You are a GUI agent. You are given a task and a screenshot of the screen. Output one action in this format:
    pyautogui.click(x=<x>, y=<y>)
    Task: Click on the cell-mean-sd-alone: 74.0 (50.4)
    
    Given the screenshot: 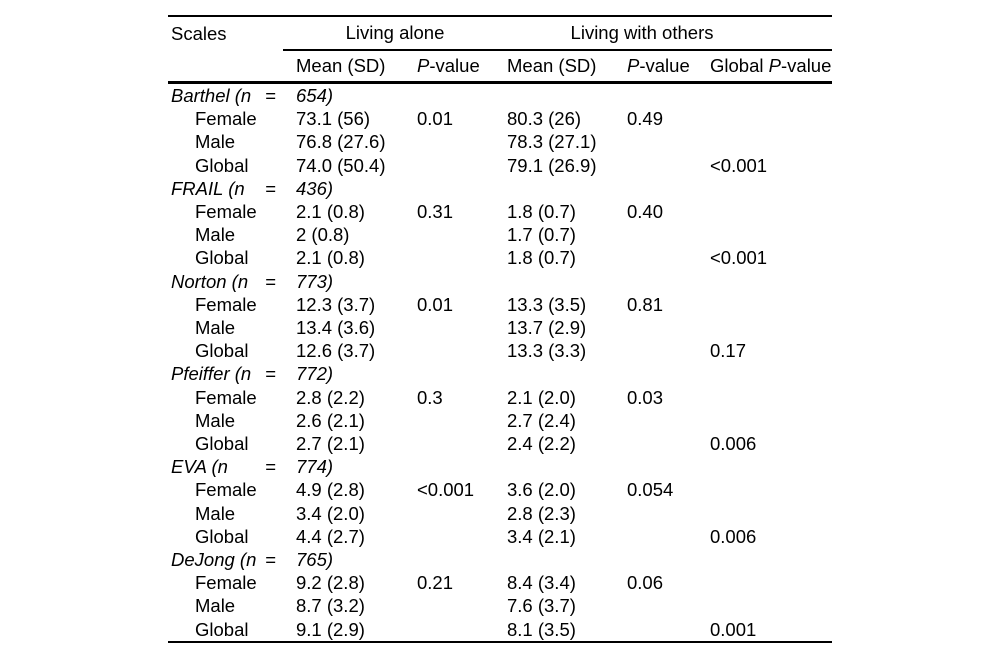 What is the action you would take?
    pyautogui.click(x=341, y=165)
    